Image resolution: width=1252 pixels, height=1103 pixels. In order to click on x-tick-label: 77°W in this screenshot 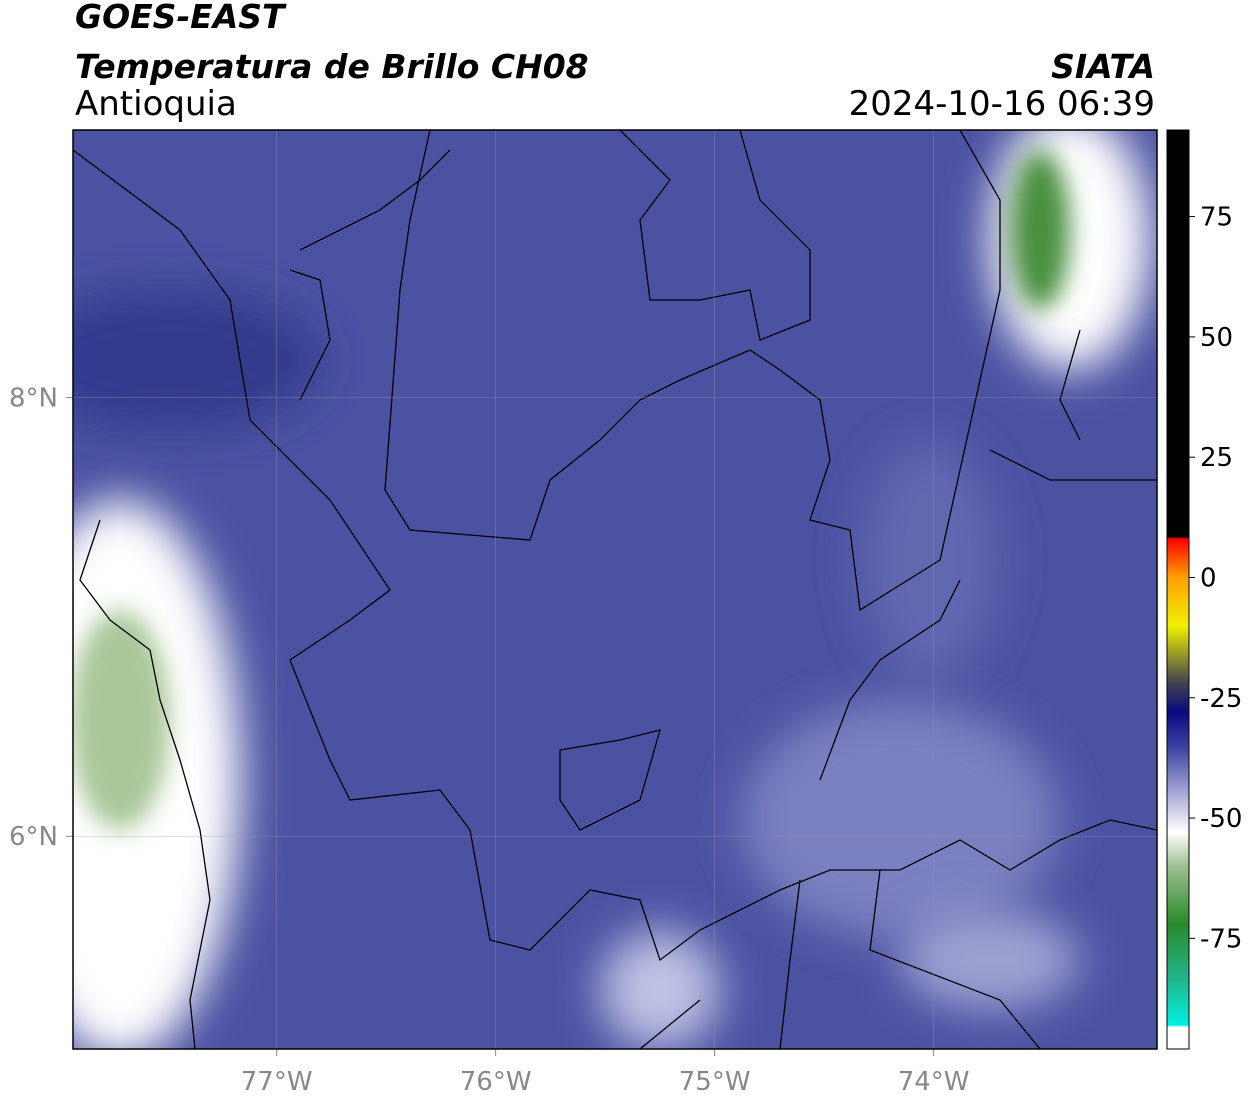, I will do `click(277, 1082)`.